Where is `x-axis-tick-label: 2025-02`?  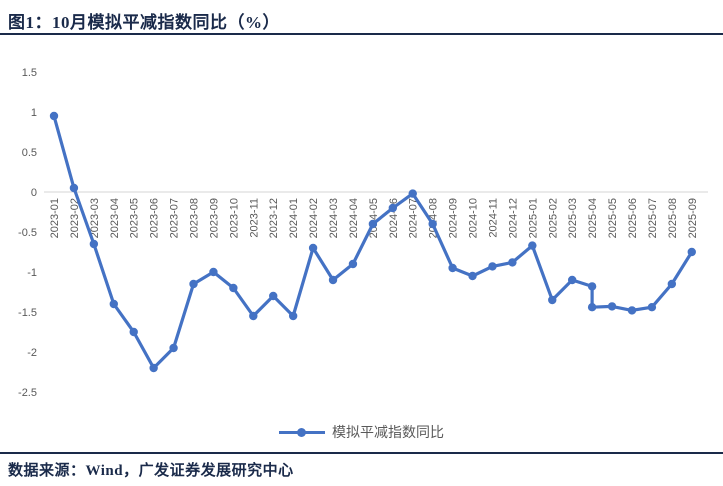 x-axis-tick-label: 2025-02 is located at coordinates (553, 218).